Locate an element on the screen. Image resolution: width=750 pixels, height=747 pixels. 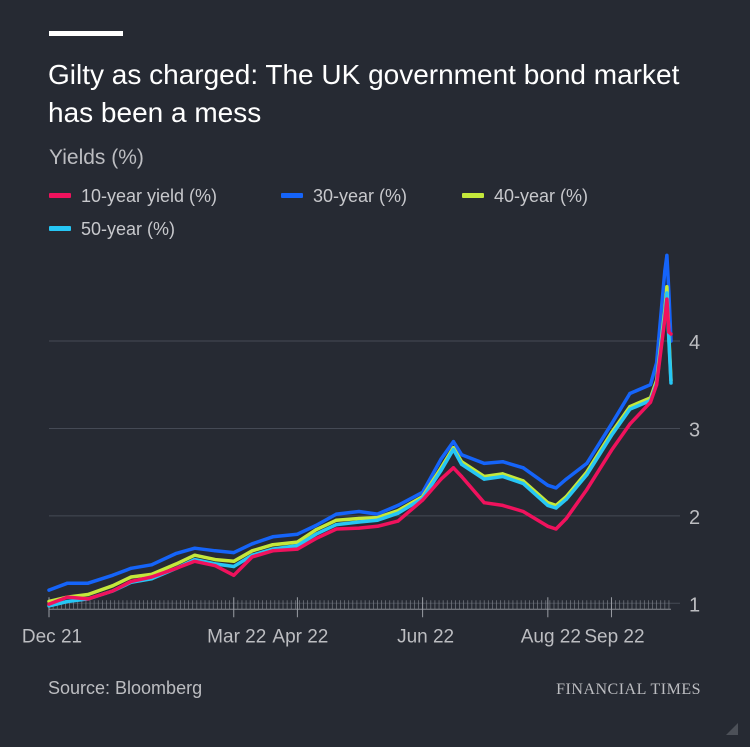
x-tick-label: Apr 22 is located at coordinates (300, 636).